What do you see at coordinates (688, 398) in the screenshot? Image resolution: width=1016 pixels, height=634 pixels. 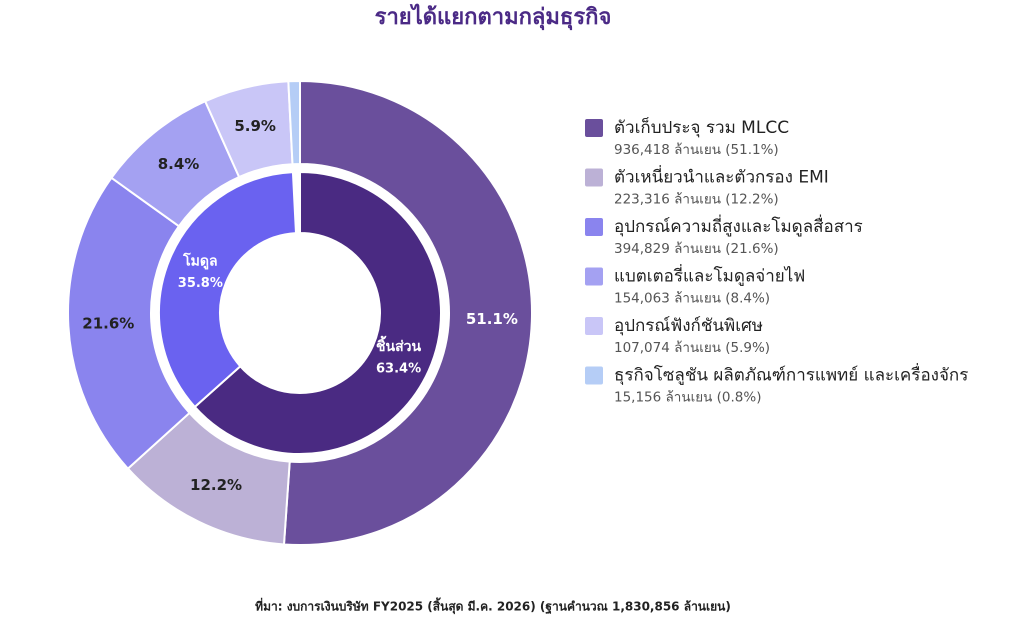 I see `legend-detail: 15,156 ล้านเยน (0.8%)` at bounding box center [688, 398].